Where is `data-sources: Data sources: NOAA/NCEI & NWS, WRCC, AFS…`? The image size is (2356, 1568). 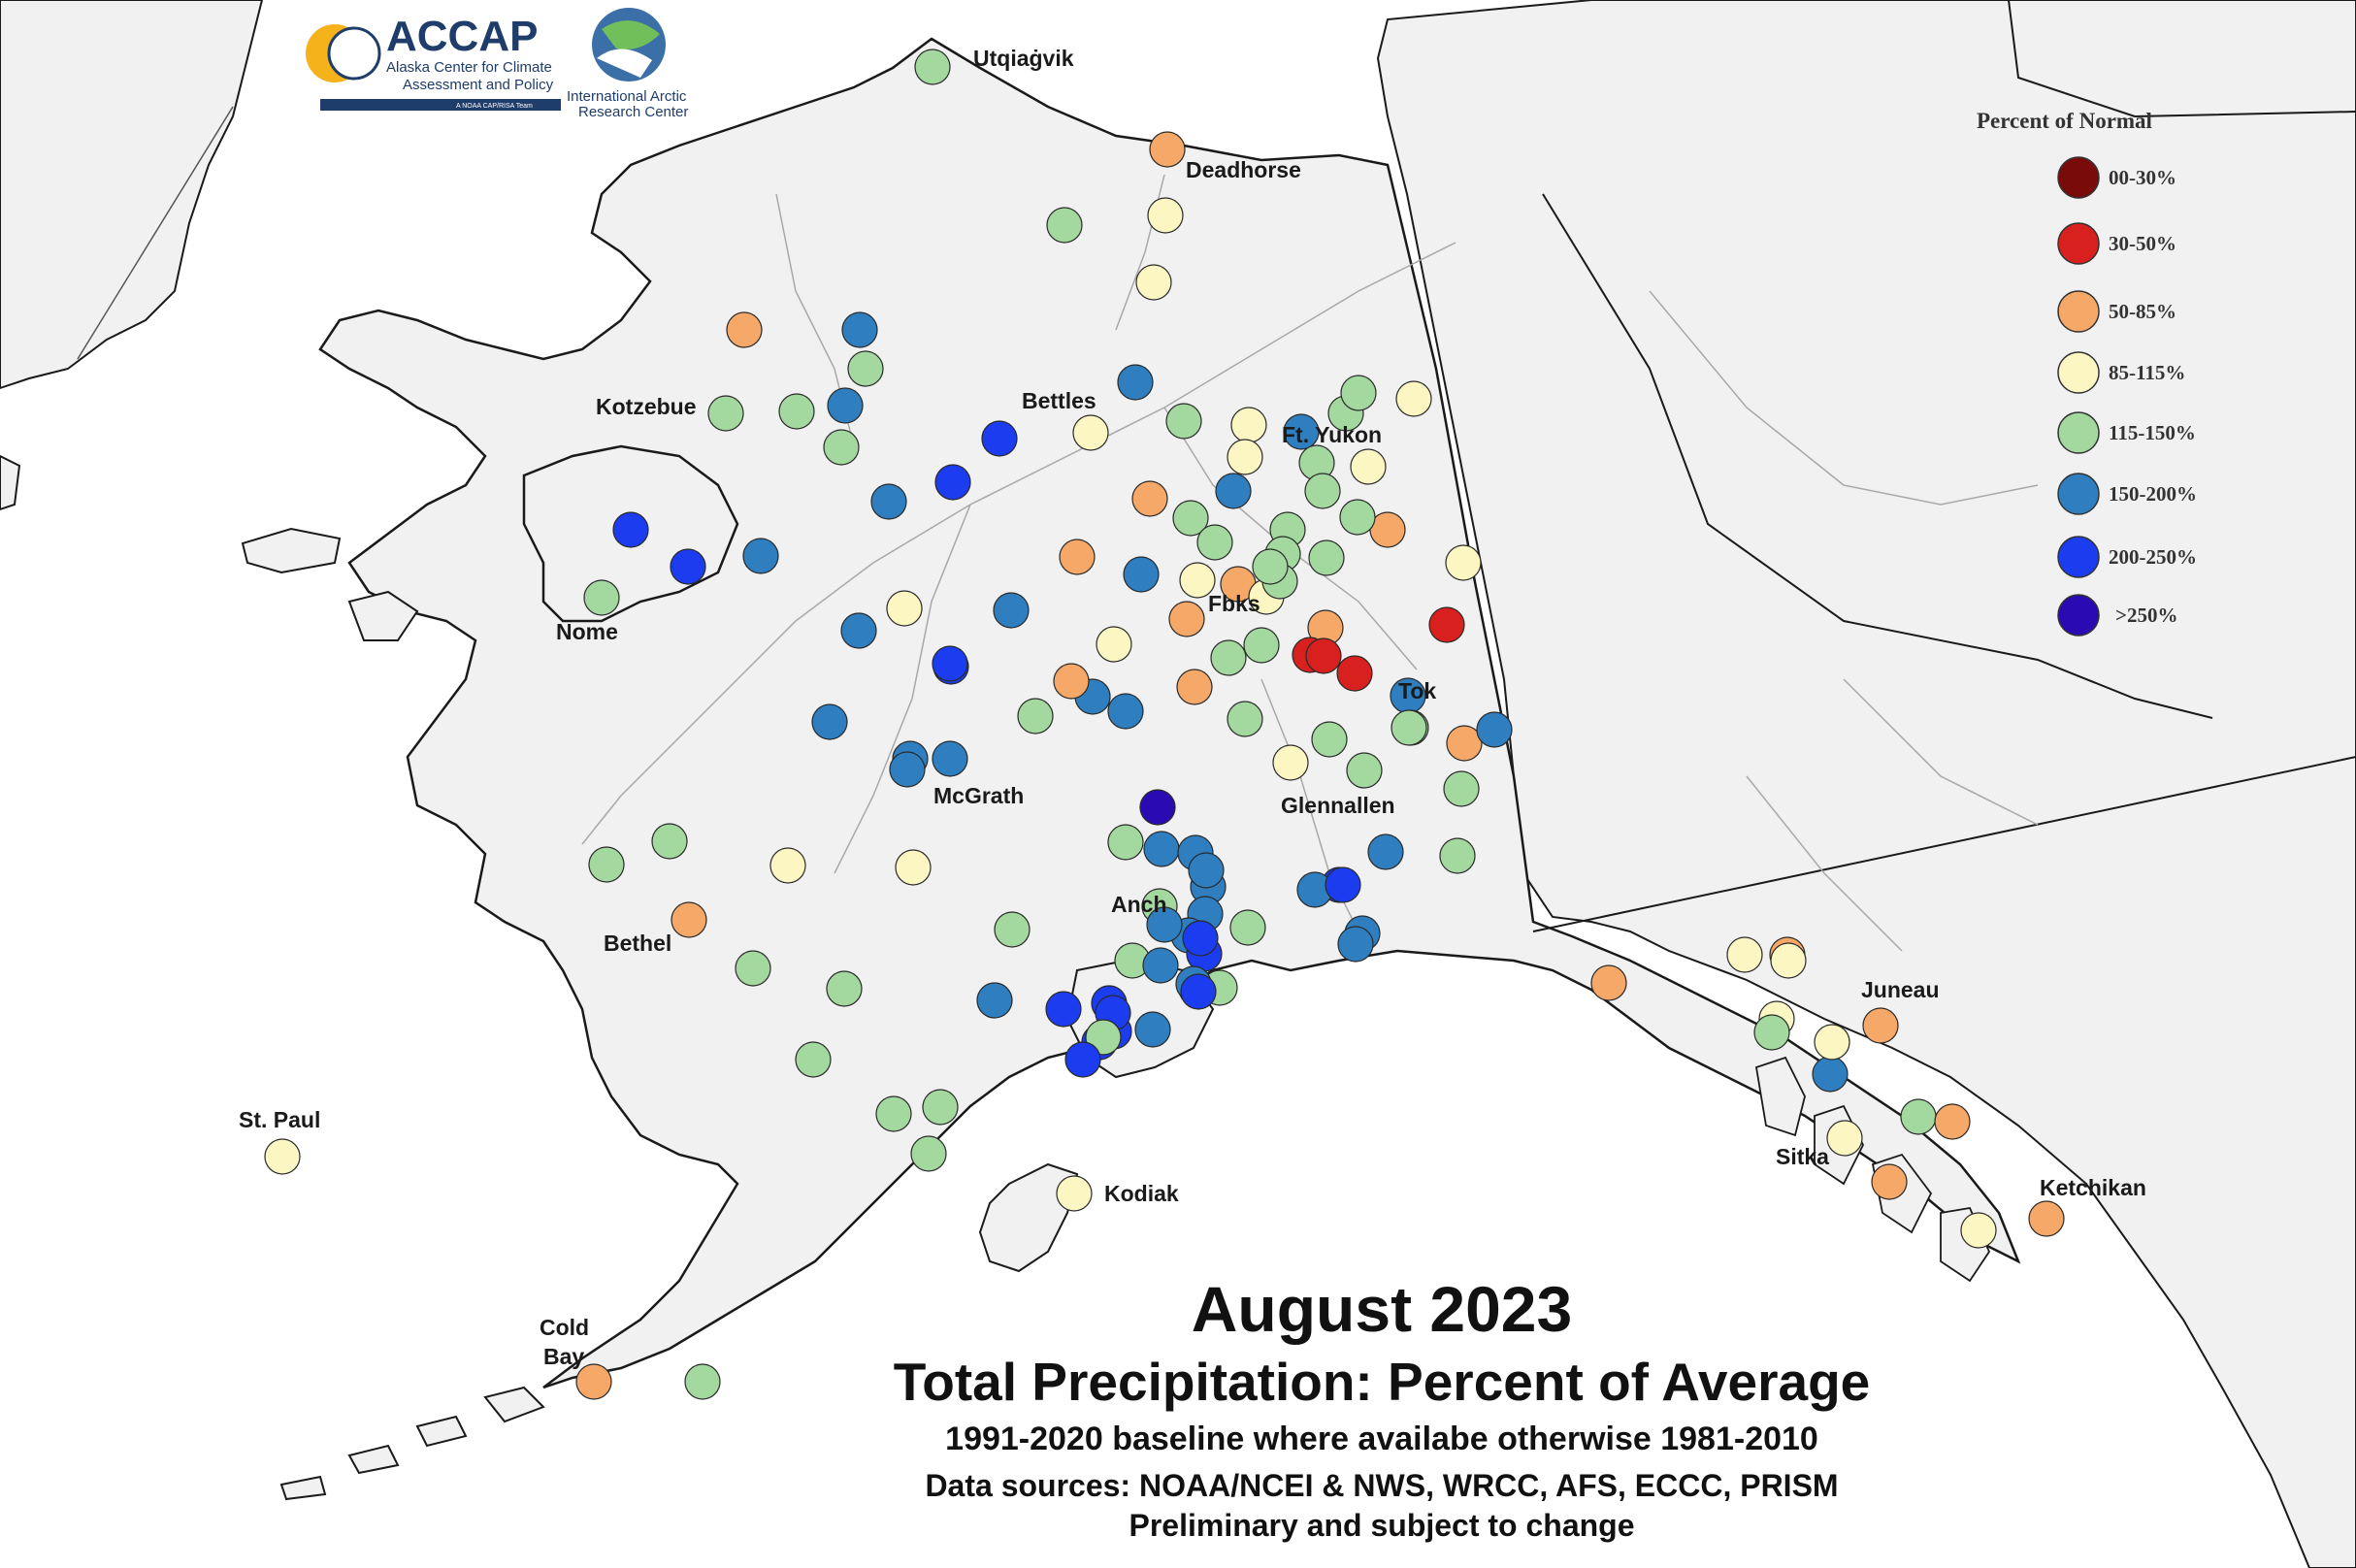
data-sources: Data sources: NOAA/NCEI & NWS, WRCC, AFS… is located at coordinates (1381, 1485).